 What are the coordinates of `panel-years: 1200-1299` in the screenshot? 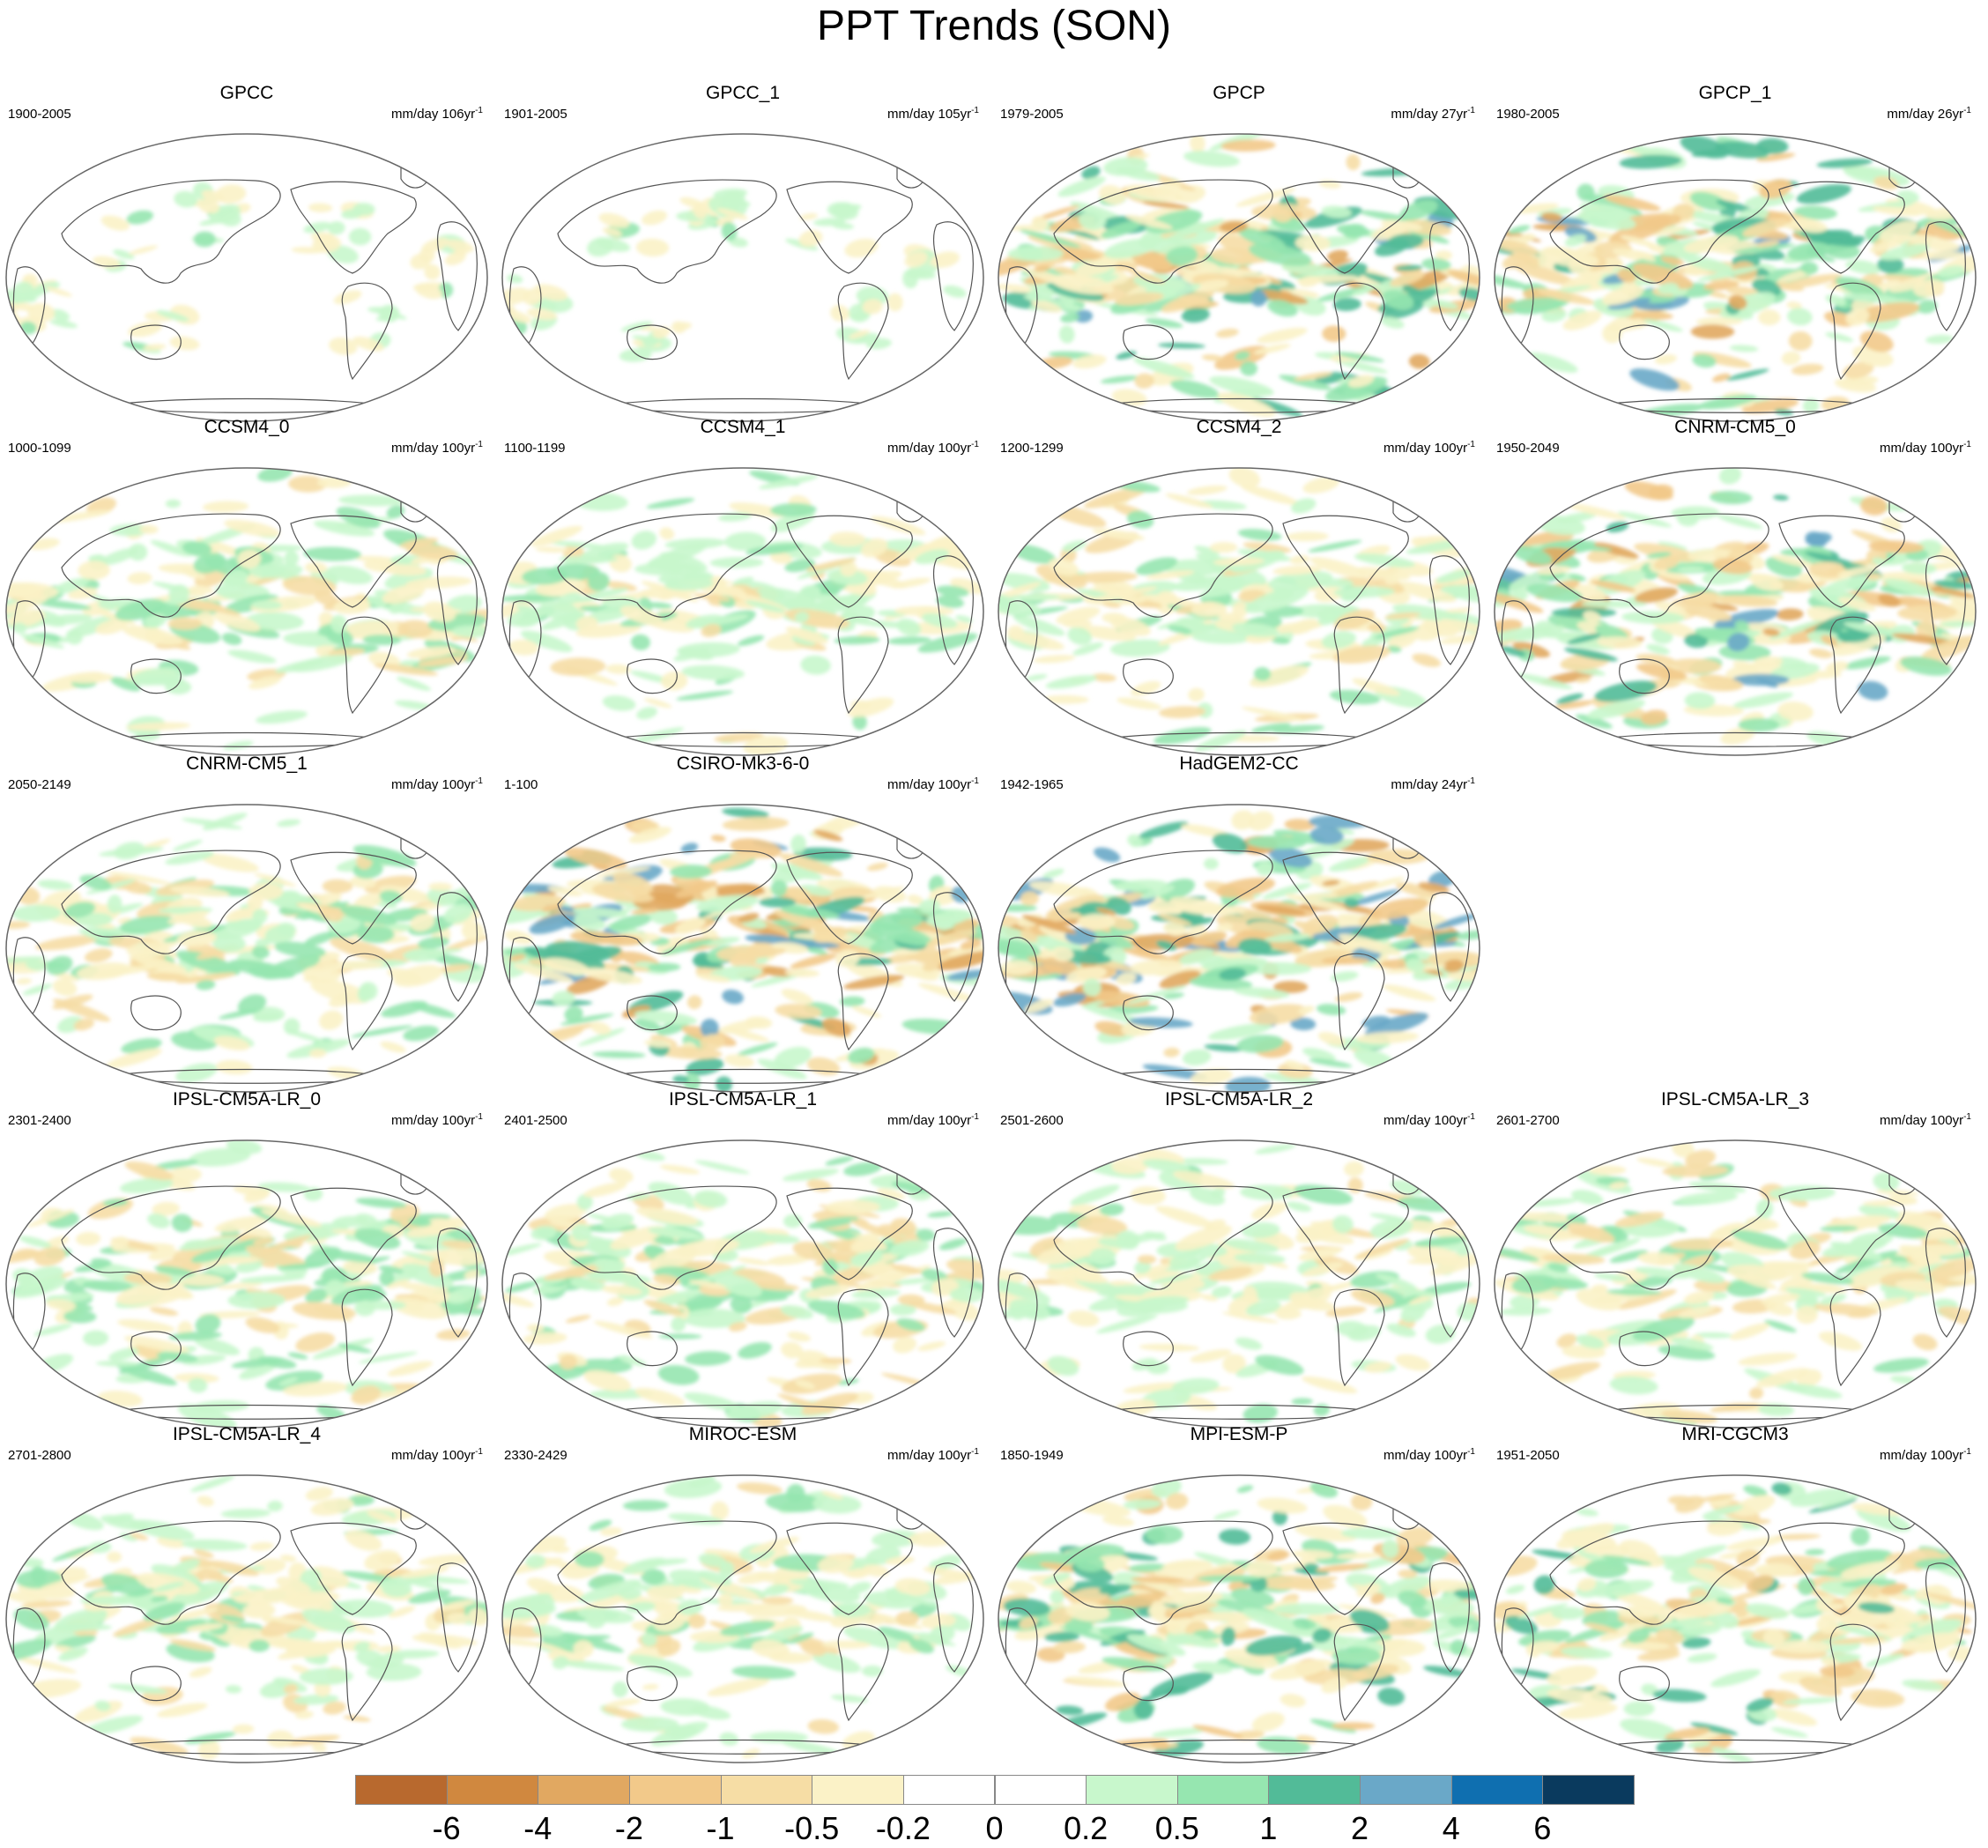 It's located at (1032, 448).